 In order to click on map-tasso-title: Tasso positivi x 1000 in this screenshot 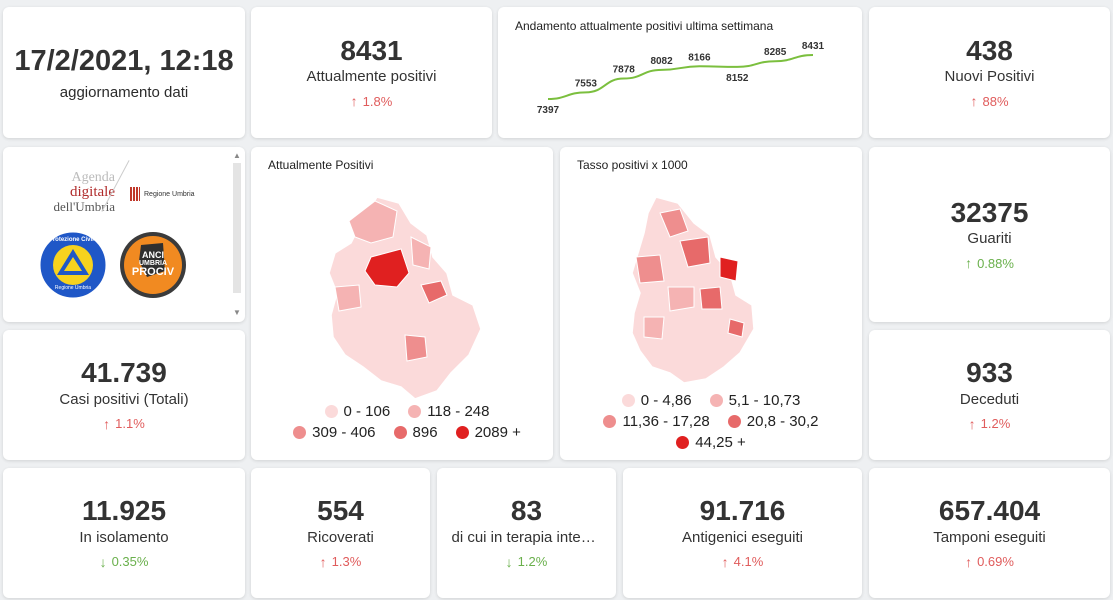, I will do `click(632, 165)`.